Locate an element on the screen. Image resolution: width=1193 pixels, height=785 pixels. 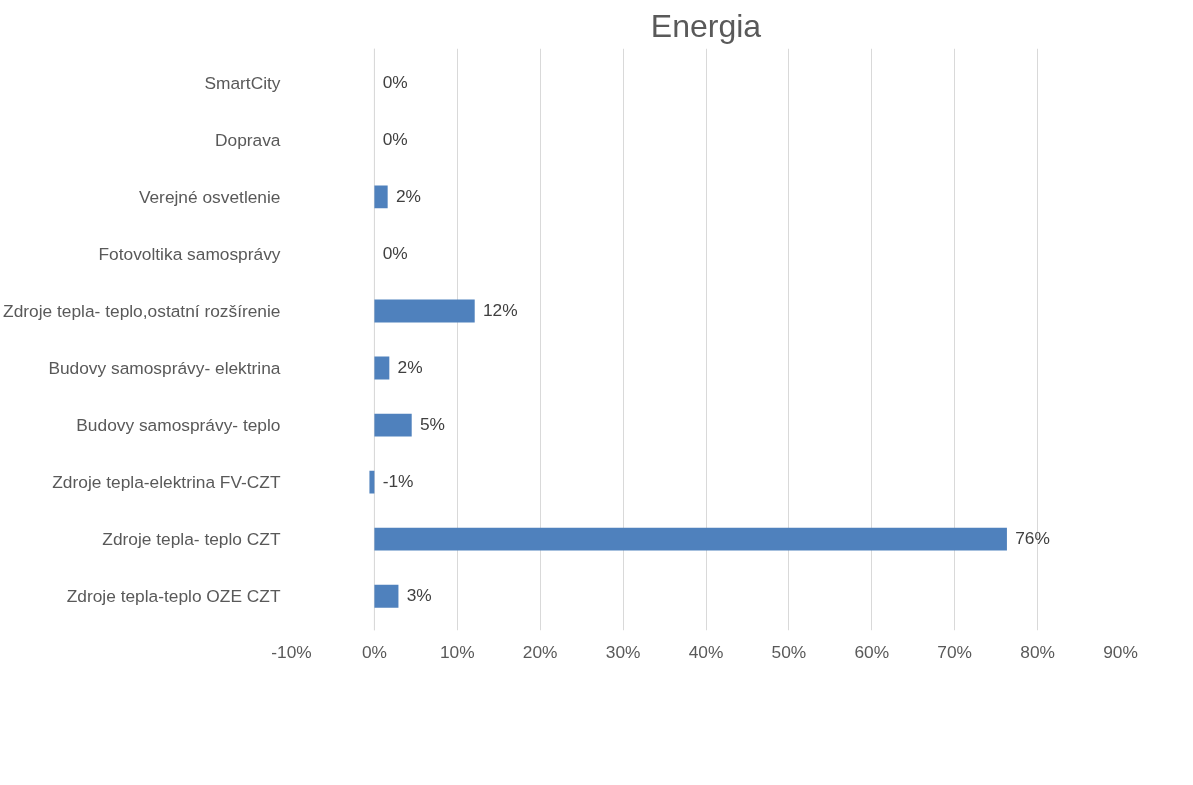
data-label: 12% is located at coordinates (500, 309).